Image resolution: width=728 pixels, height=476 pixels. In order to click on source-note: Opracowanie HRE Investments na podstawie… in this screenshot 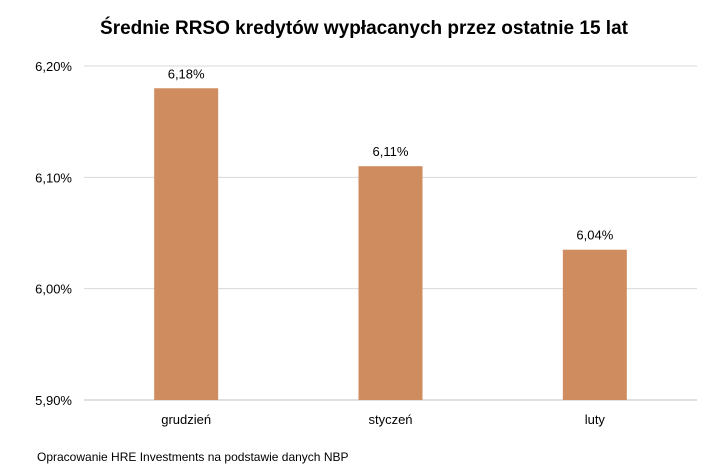, I will do `click(193, 457)`.